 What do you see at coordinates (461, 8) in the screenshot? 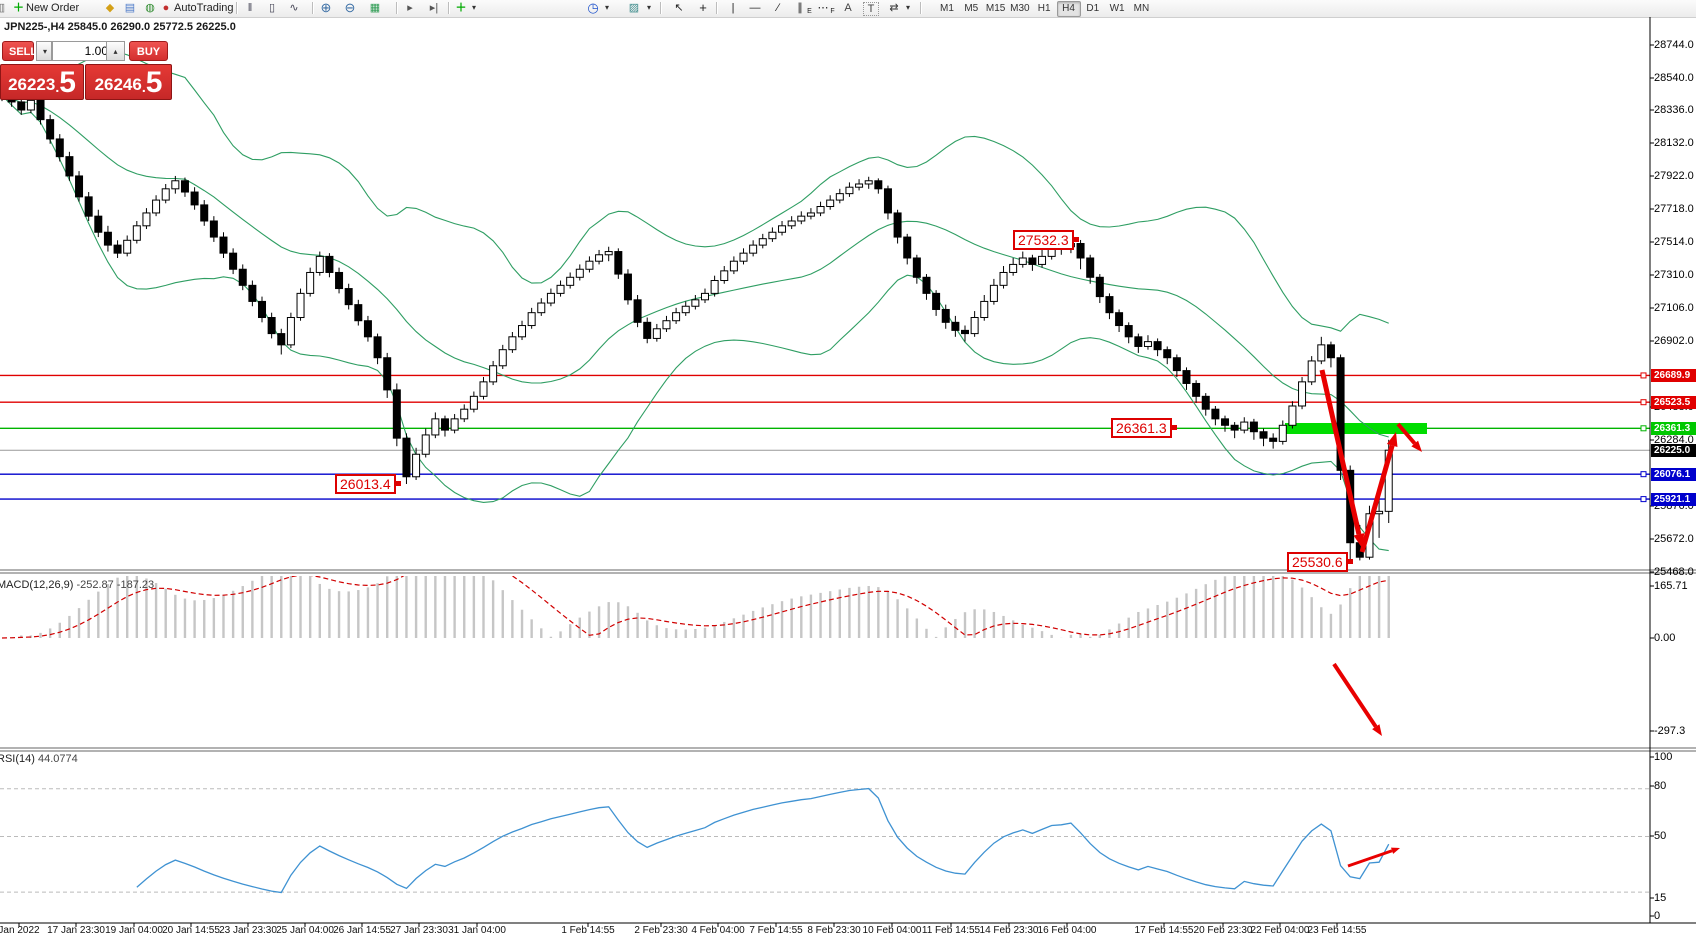
I see `indicators-icon: ＋` at bounding box center [461, 8].